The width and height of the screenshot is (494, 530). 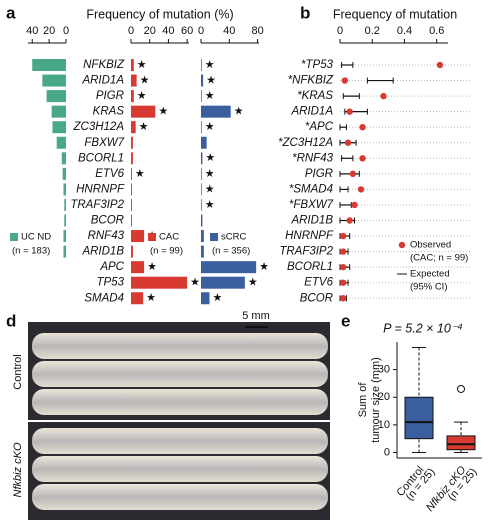 What do you see at coordinates (384, 397) in the screenshot?
I see `y-tick-label: 20` at bounding box center [384, 397].